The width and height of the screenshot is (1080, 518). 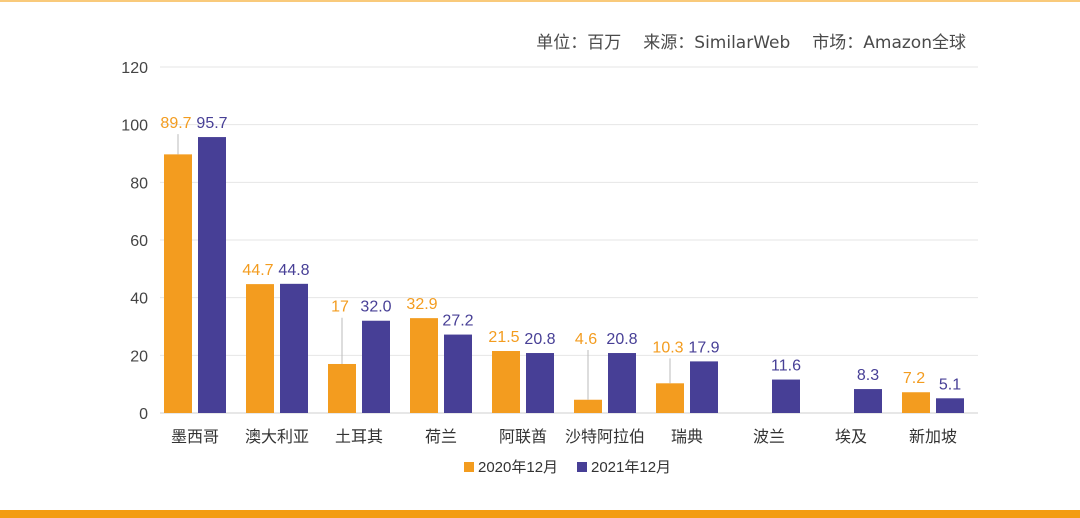 I want to click on category-label: 埃及, so click(x=851, y=436).